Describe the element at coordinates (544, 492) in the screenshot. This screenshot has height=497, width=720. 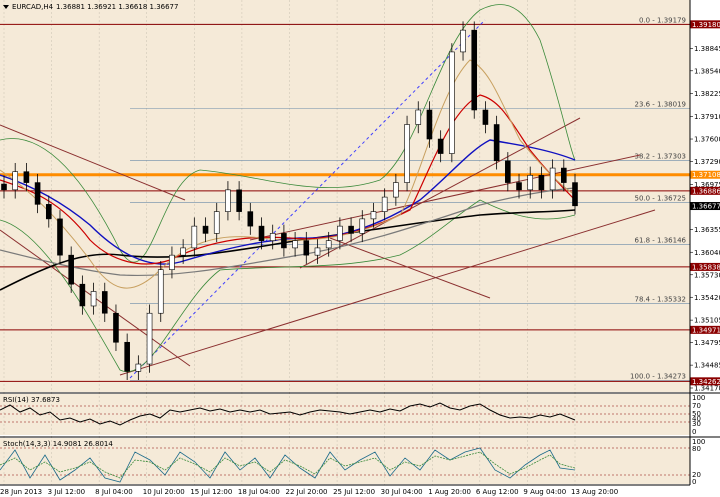
I see `time-tick-label: 9 Aug 04:00` at that location.